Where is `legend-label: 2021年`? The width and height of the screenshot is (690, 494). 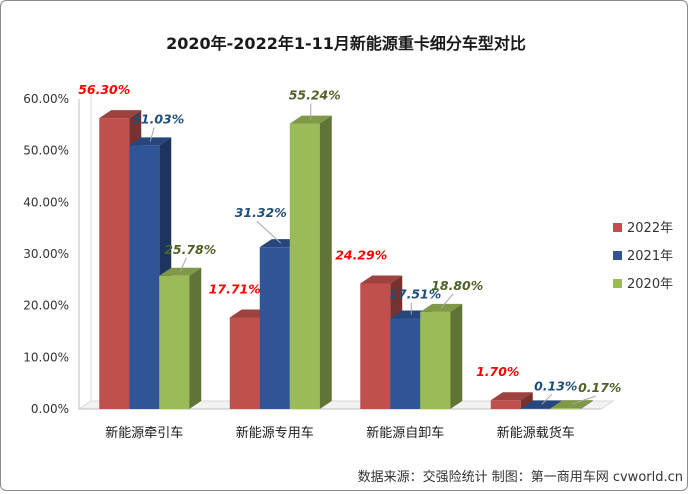
legend-label: 2021年 is located at coordinates (650, 256).